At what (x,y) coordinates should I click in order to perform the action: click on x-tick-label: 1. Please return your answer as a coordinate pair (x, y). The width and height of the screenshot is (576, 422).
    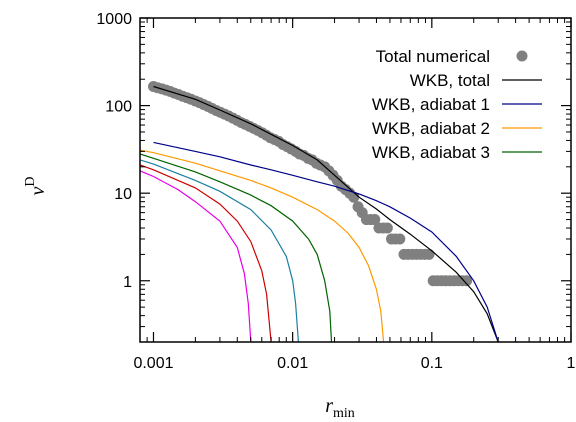
    Looking at the image, I should click on (571, 363).